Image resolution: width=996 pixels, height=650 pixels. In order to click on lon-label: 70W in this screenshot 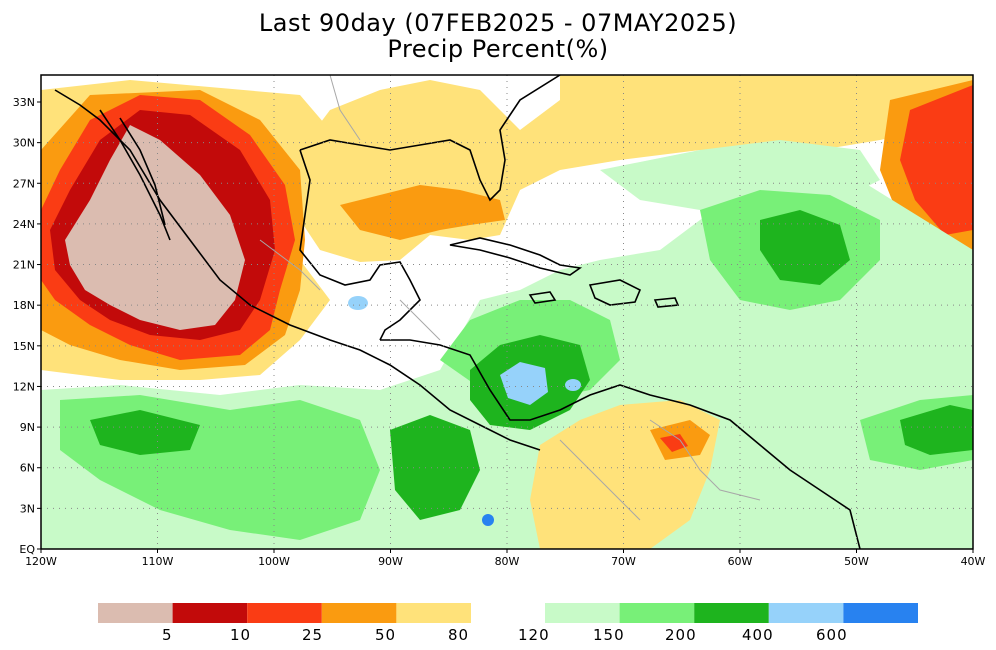, I will do `click(623, 561)`.